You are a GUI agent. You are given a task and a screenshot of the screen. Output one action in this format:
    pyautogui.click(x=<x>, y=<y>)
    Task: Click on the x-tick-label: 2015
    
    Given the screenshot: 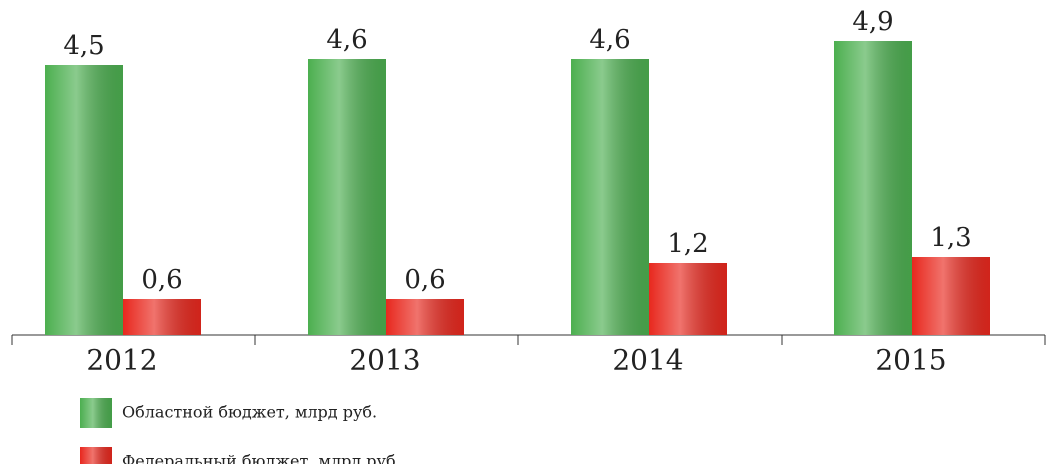 What is the action you would take?
    pyautogui.click(x=910, y=360)
    